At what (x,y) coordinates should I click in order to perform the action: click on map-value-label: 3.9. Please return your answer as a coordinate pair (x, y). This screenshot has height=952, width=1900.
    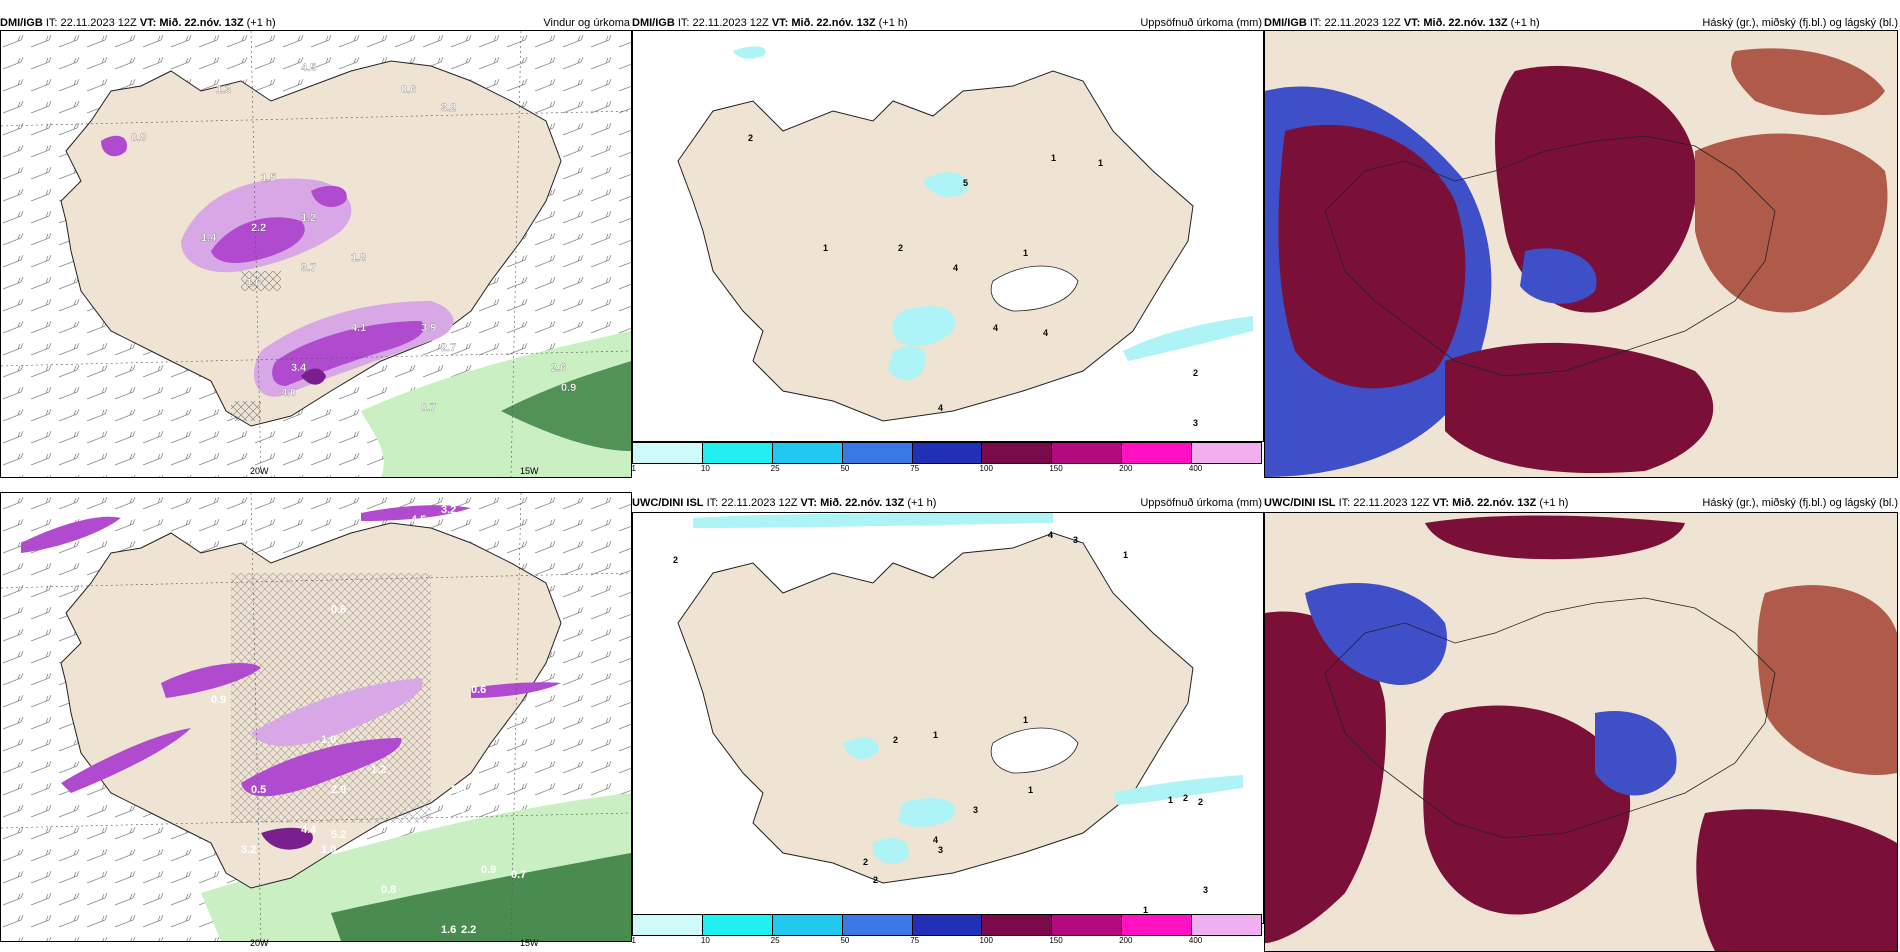
    Looking at the image, I should click on (428, 328).